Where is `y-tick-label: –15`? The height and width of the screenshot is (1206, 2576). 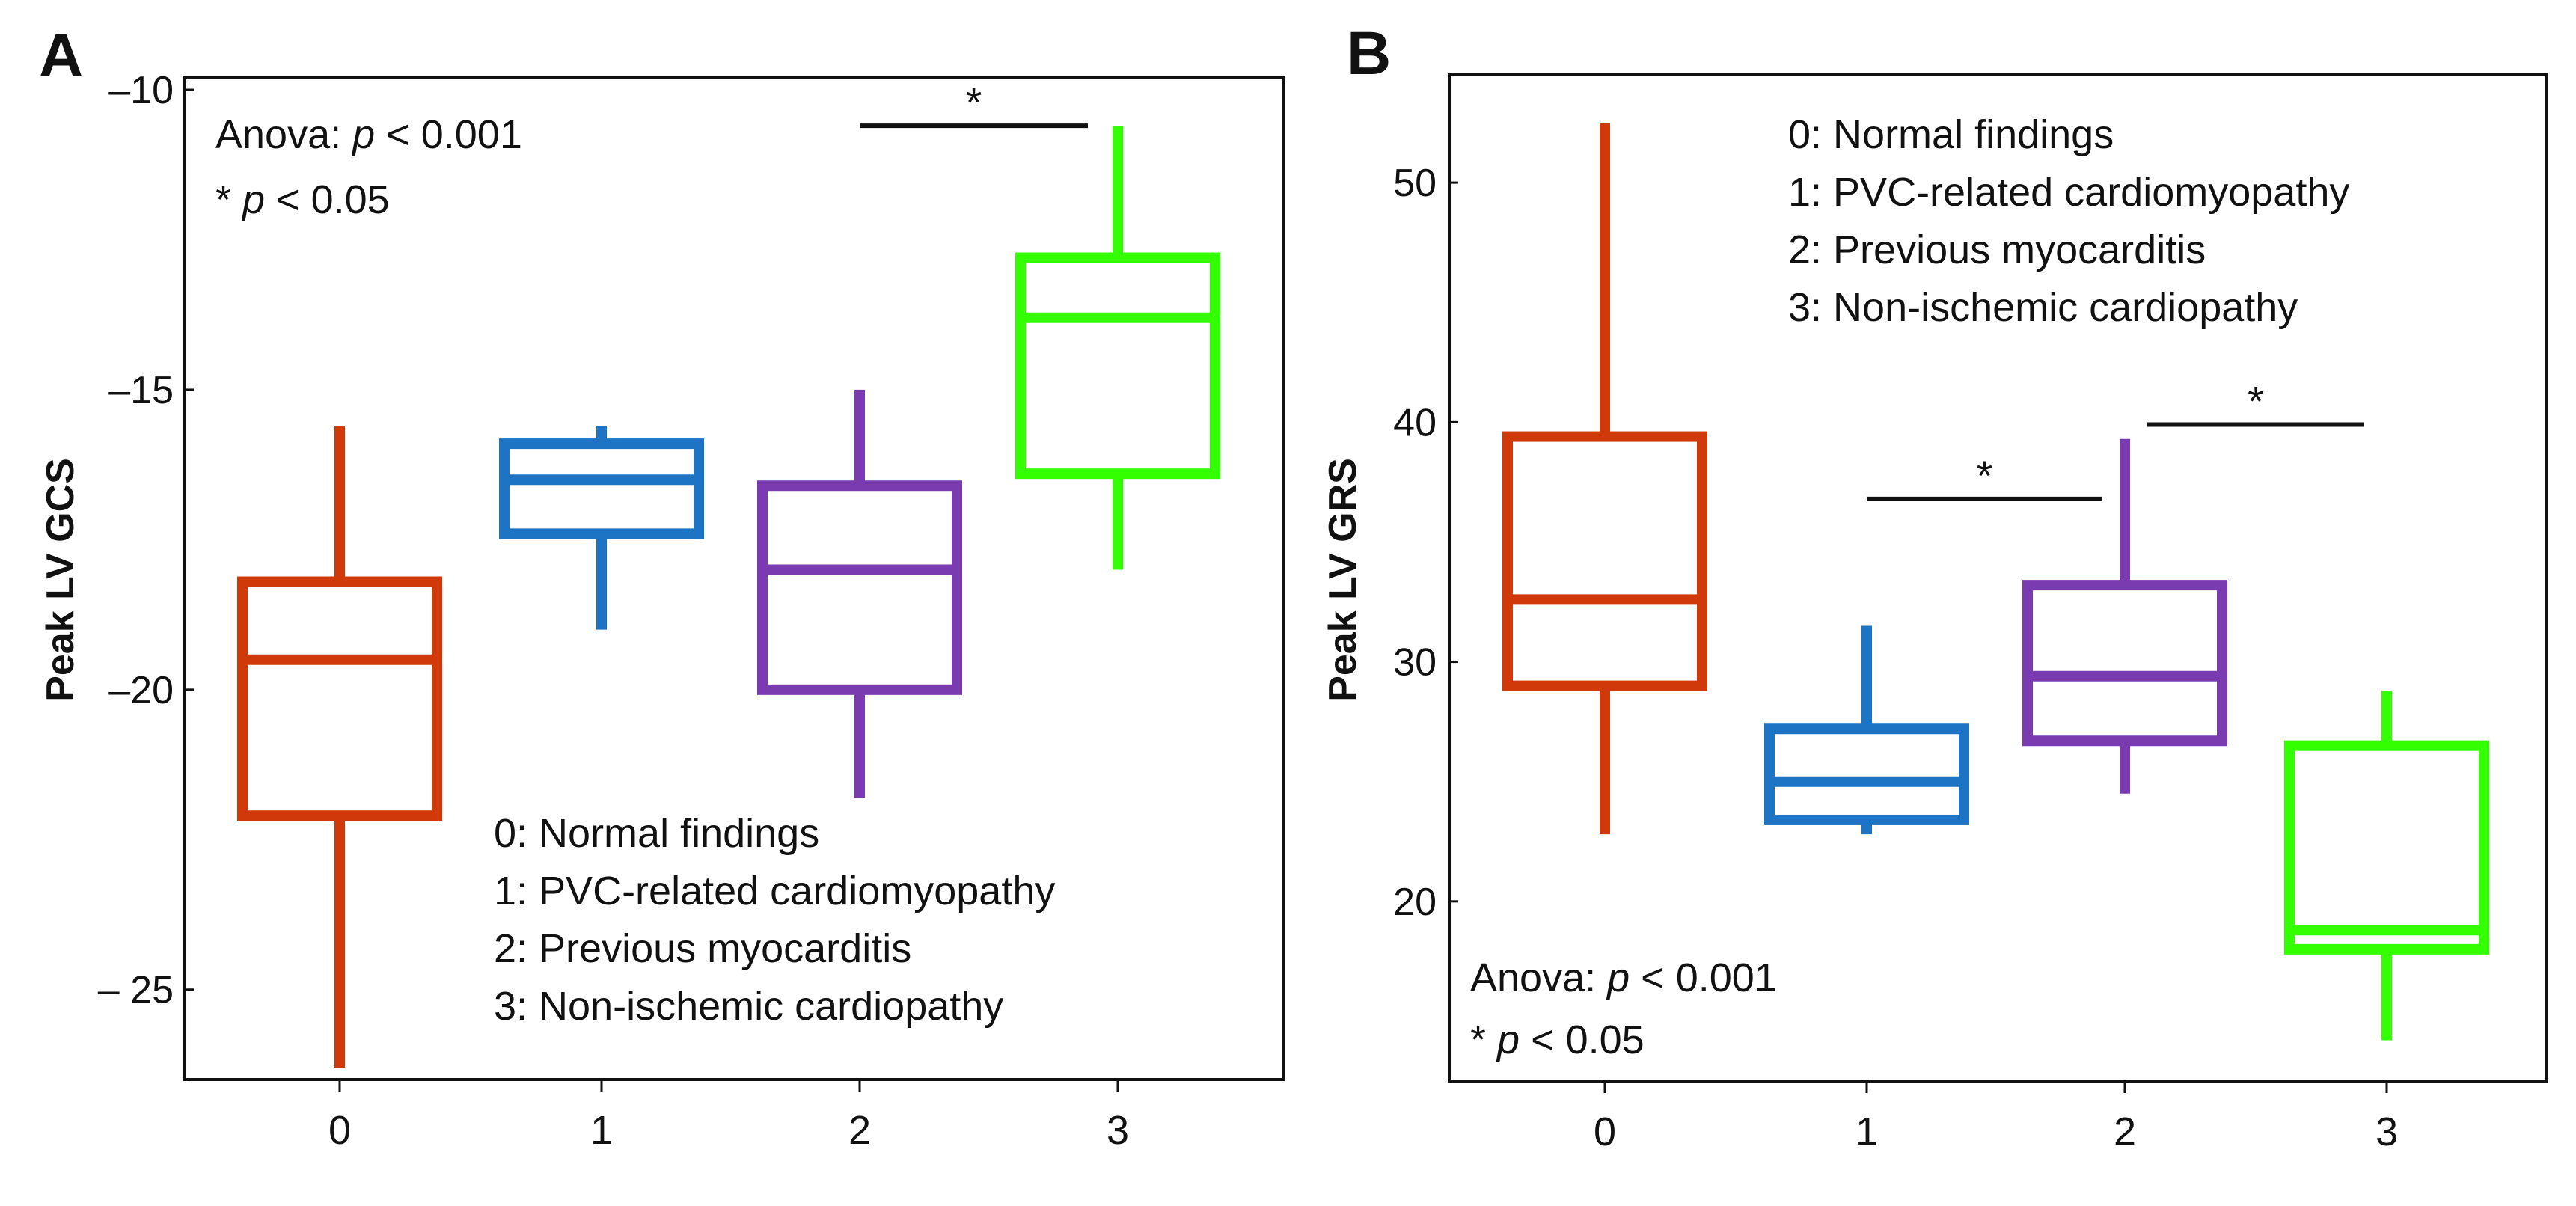 y-tick-label: –15 is located at coordinates (141, 390).